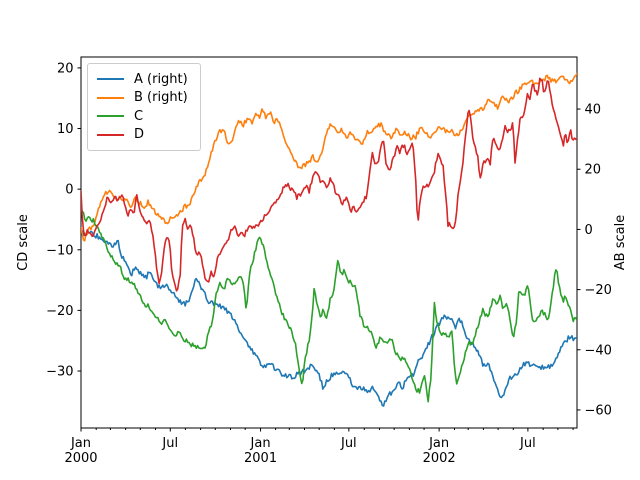  What do you see at coordinates (593, 110) in the screenshot?
I see `right-tick-label: 40` at bounding box center [593, 110].